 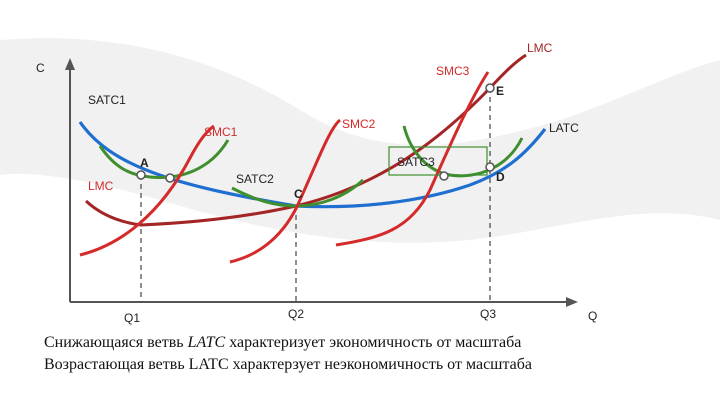 I want to click on x-axis-label: Q, so click(x=592, y=316).